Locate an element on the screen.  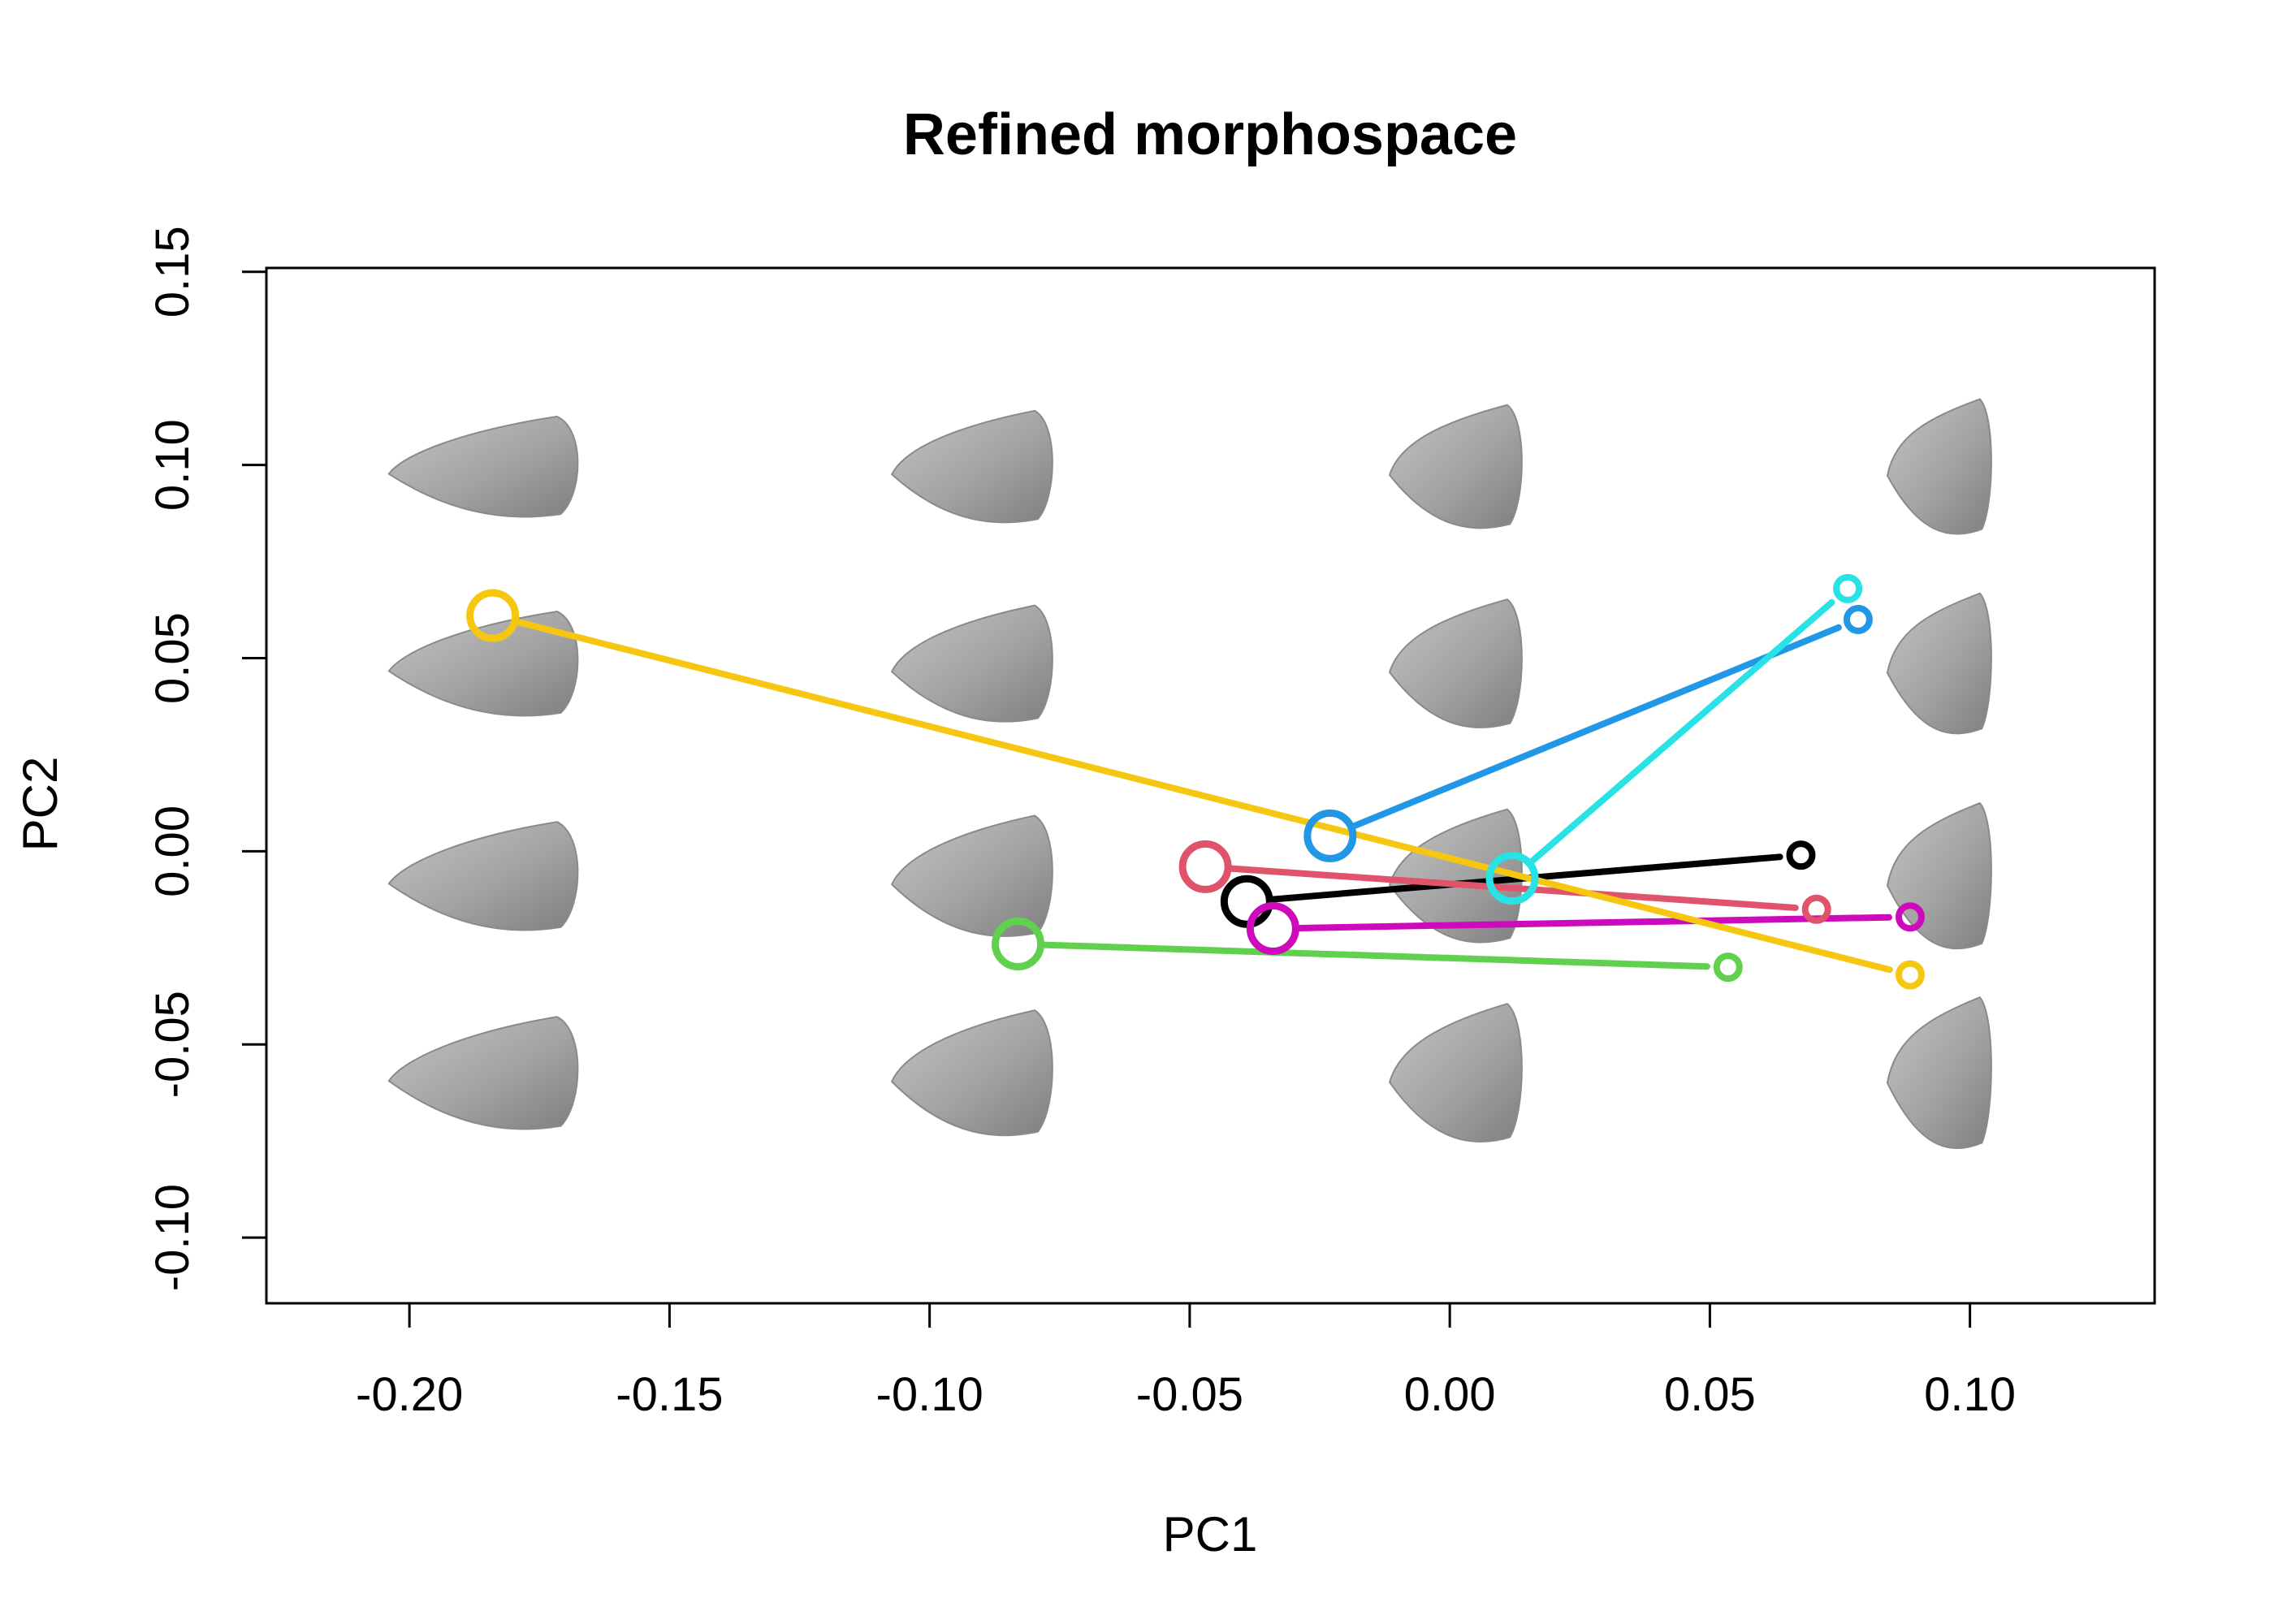
x-tick-label: -0.15 is located at coordinates (669, 1395).